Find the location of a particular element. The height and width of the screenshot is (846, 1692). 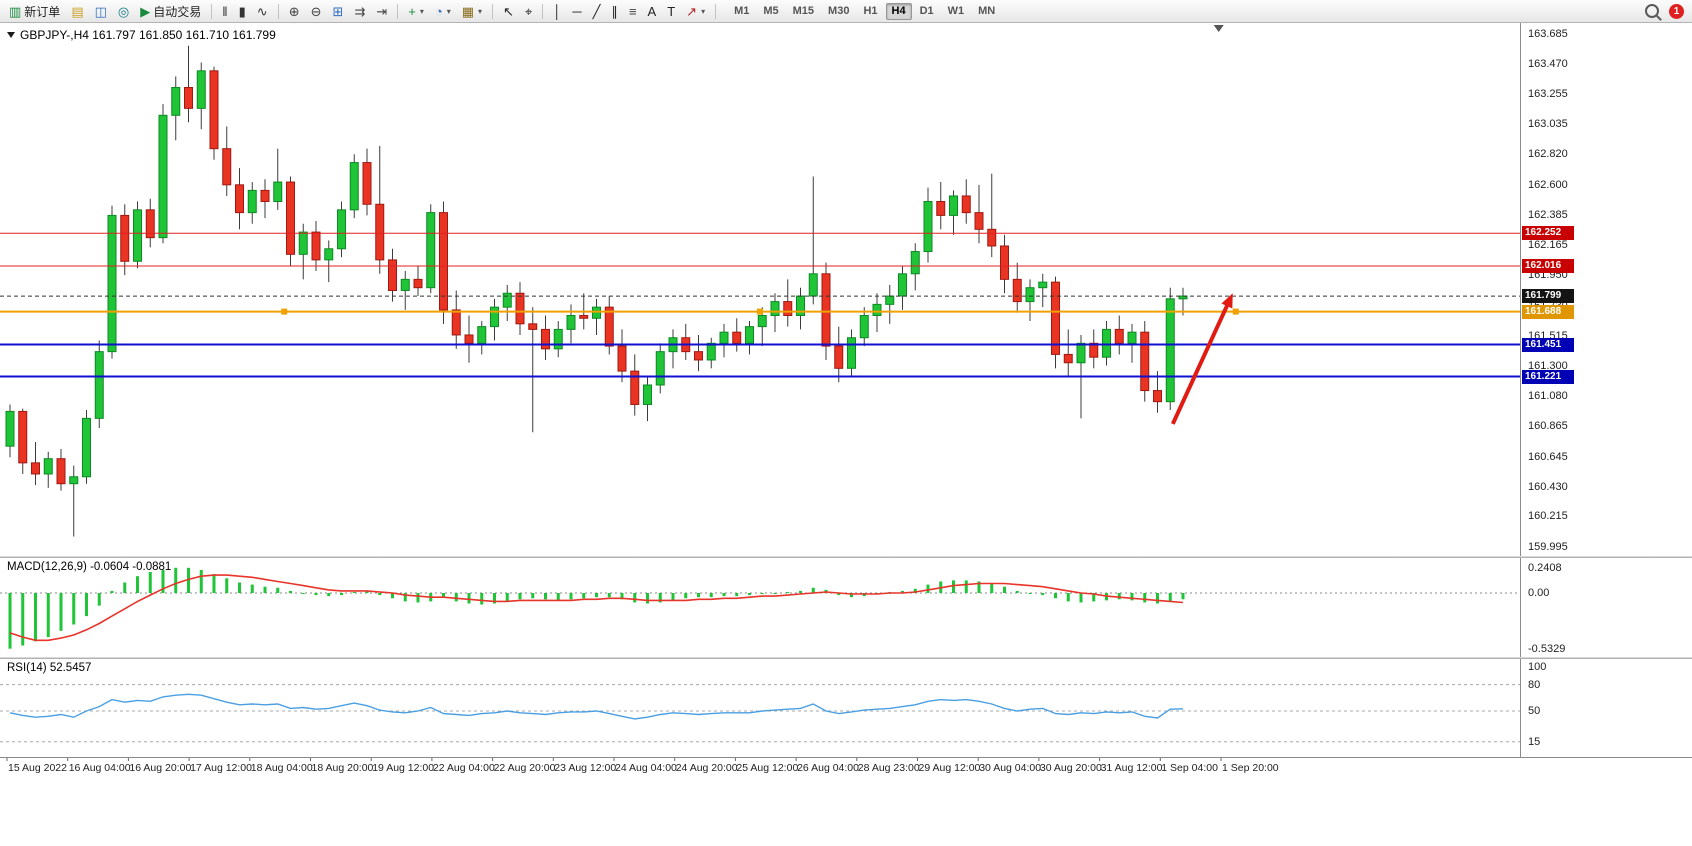

arrows-button: ↗ ▾ is located at coordinates (695, 11).